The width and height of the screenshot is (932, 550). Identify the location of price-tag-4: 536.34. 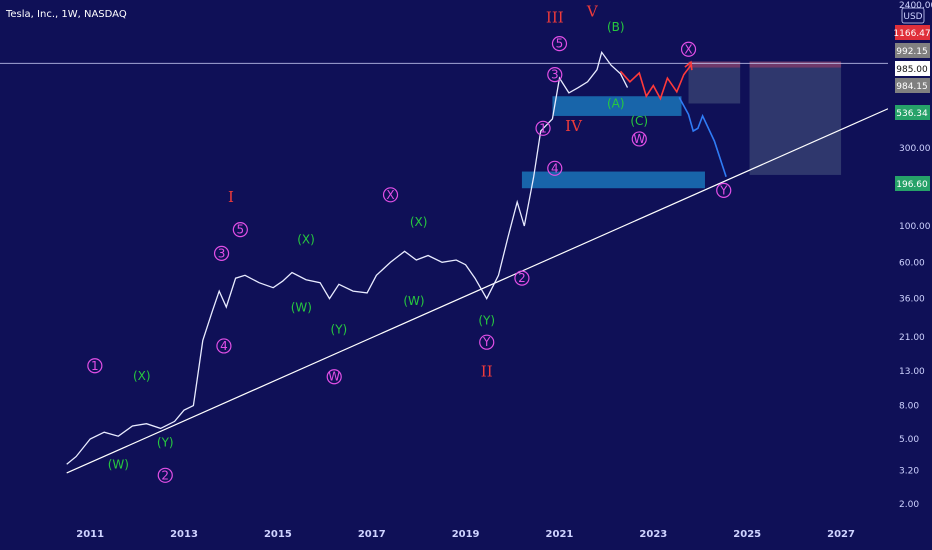
(912, 114).